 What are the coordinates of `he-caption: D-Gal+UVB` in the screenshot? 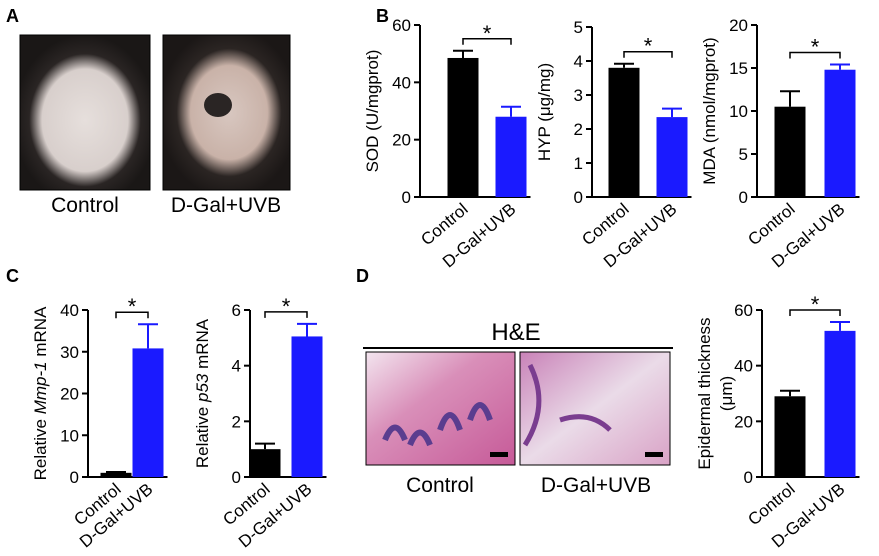 It's located at (596, 485).